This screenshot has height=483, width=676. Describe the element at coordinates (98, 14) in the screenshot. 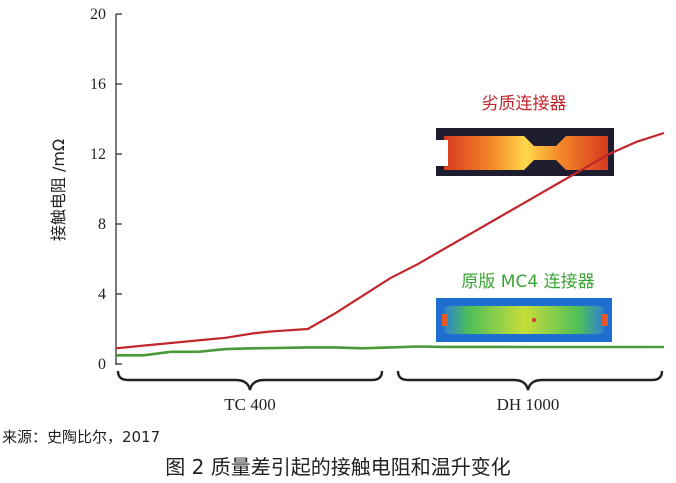

I see `y-tick-label: 20` at that location.